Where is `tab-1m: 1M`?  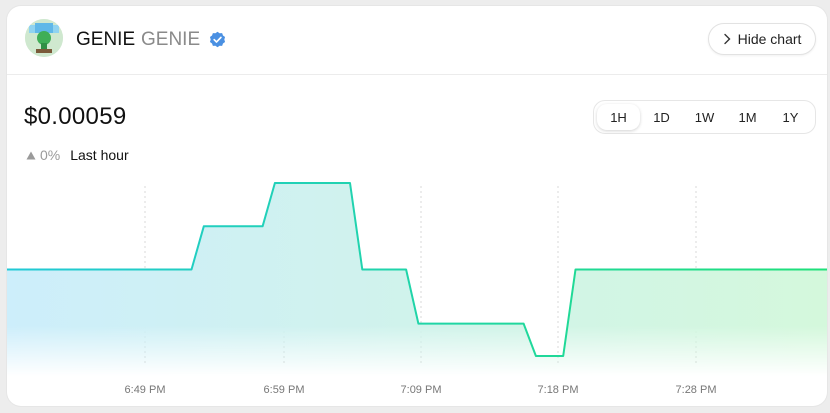
tab-1m: 1M is located at coordinates (747, 117).